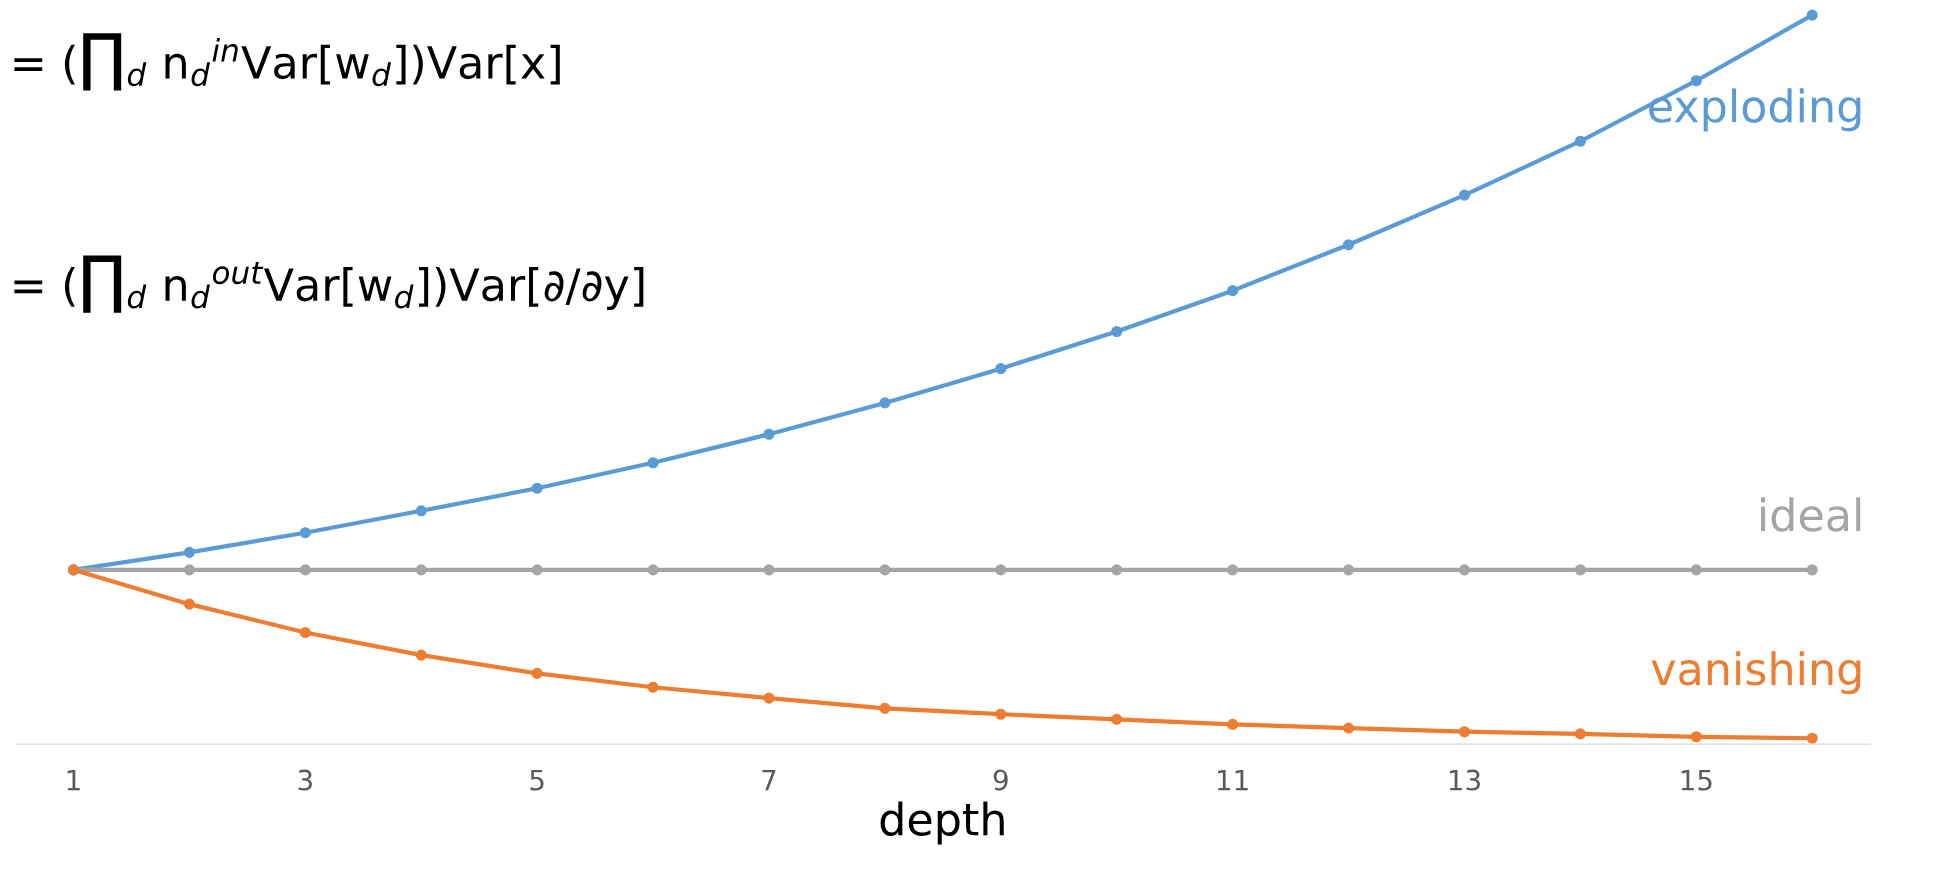  What do you see at coordinates (769, 780) in the screenshot?
I see `x-tick-label: 7` at bounding box center [769, 780].